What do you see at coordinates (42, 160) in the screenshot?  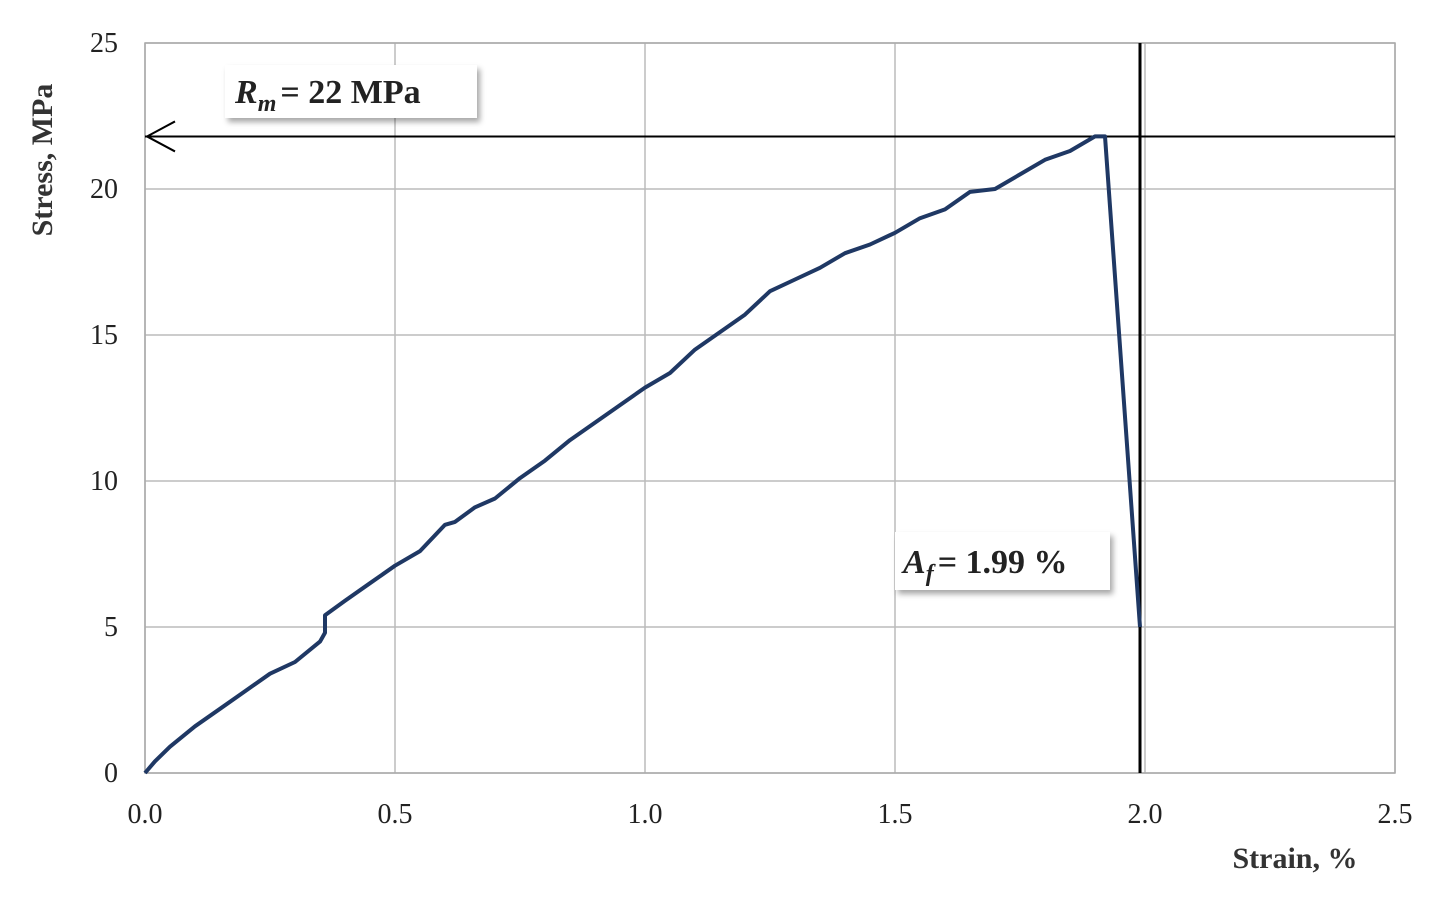 I see `y-axis-title: Stress, MPa` at bounding box center [42, 160].